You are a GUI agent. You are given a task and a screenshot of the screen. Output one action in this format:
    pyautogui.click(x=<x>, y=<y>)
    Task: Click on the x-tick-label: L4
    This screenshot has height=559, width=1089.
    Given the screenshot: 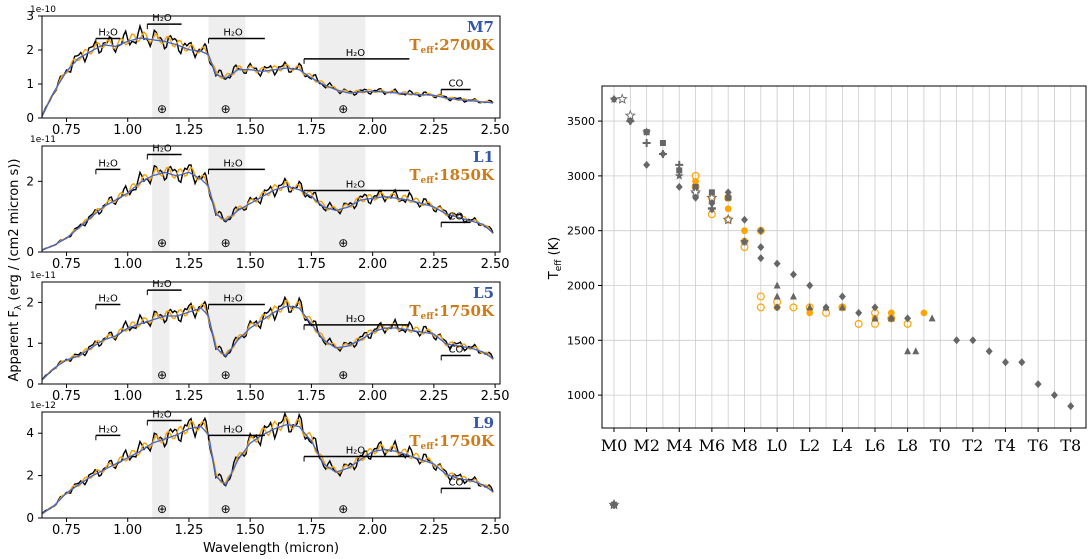 What is the action you would take?
    pyautogui.click(x=842, y=445)
    